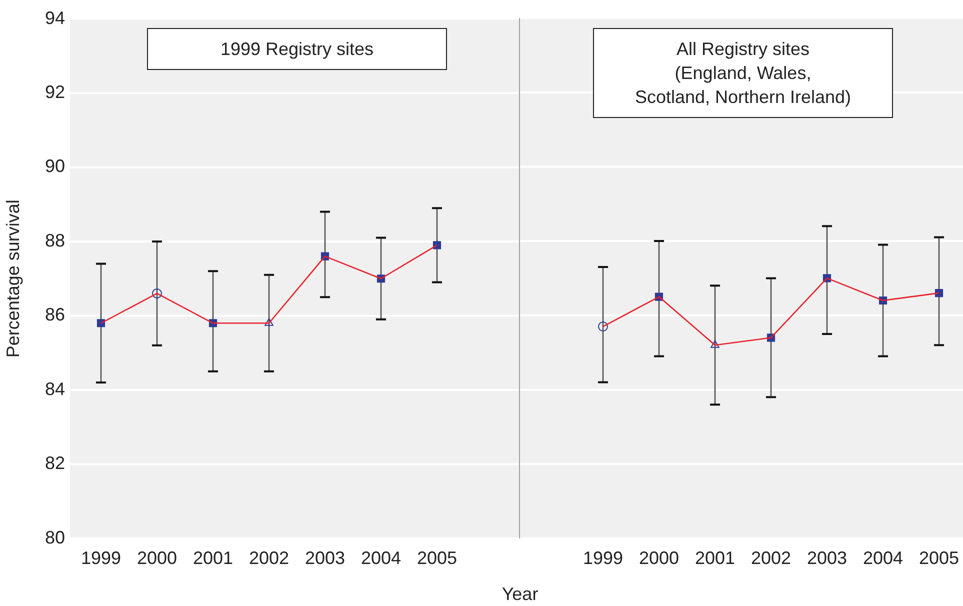  What do you see at coordinates (54, 92) in the screenshot?
I see `y-tick-label: 92` at bounding box center [54, 92].